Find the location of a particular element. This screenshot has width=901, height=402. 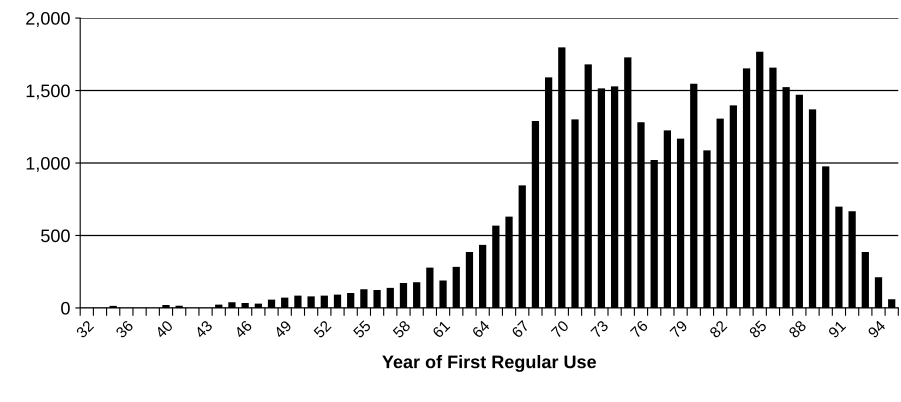

x-tick-label: 70 is located at coordinates (560, 329).